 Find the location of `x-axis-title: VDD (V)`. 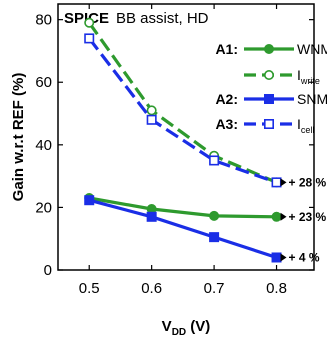

x-axis-title: VDD (V) is located at coordinates (186, 328).